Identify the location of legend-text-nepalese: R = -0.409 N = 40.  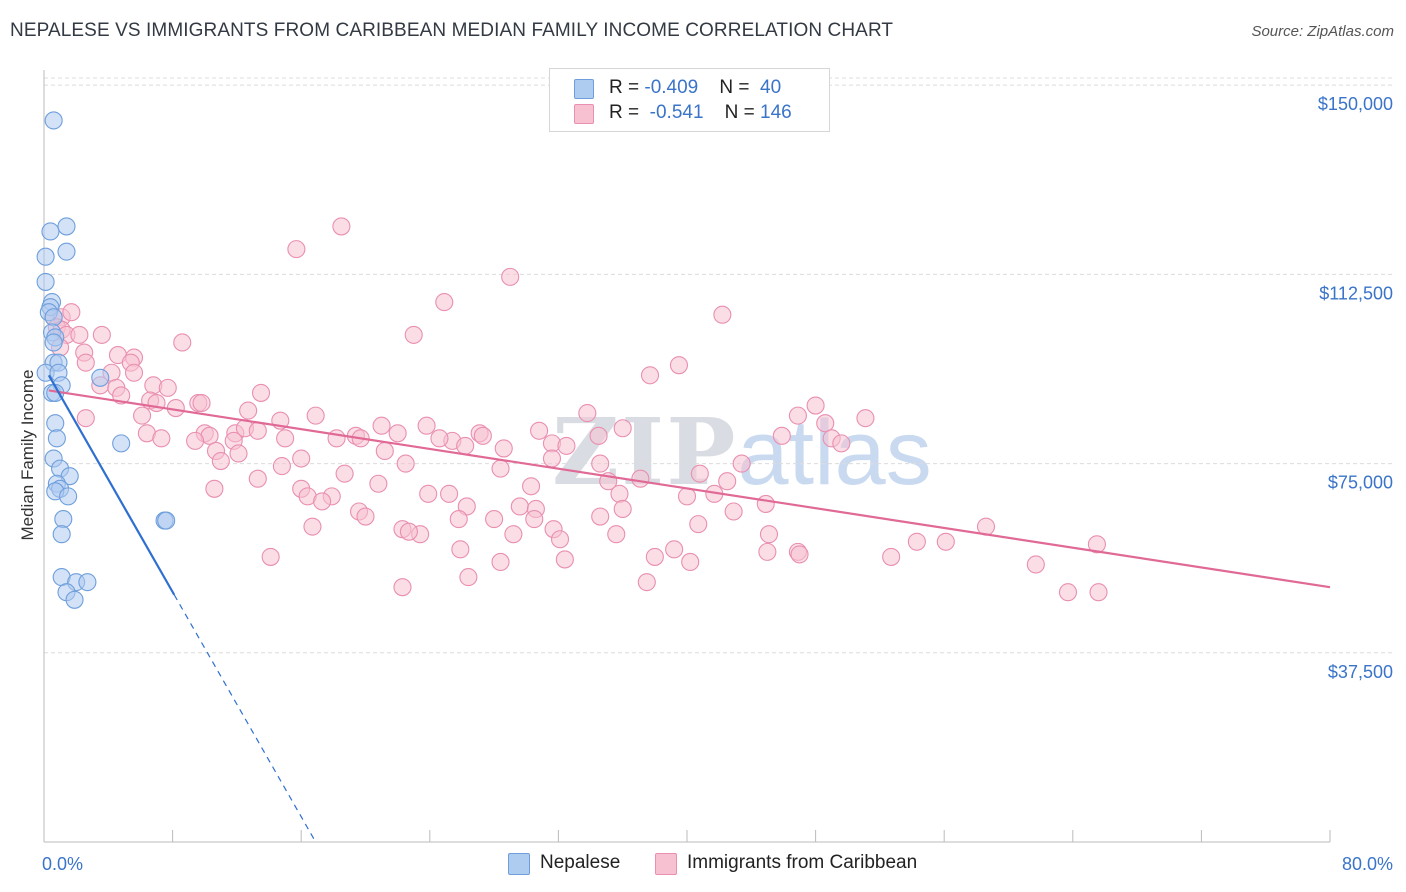
(695, 88).